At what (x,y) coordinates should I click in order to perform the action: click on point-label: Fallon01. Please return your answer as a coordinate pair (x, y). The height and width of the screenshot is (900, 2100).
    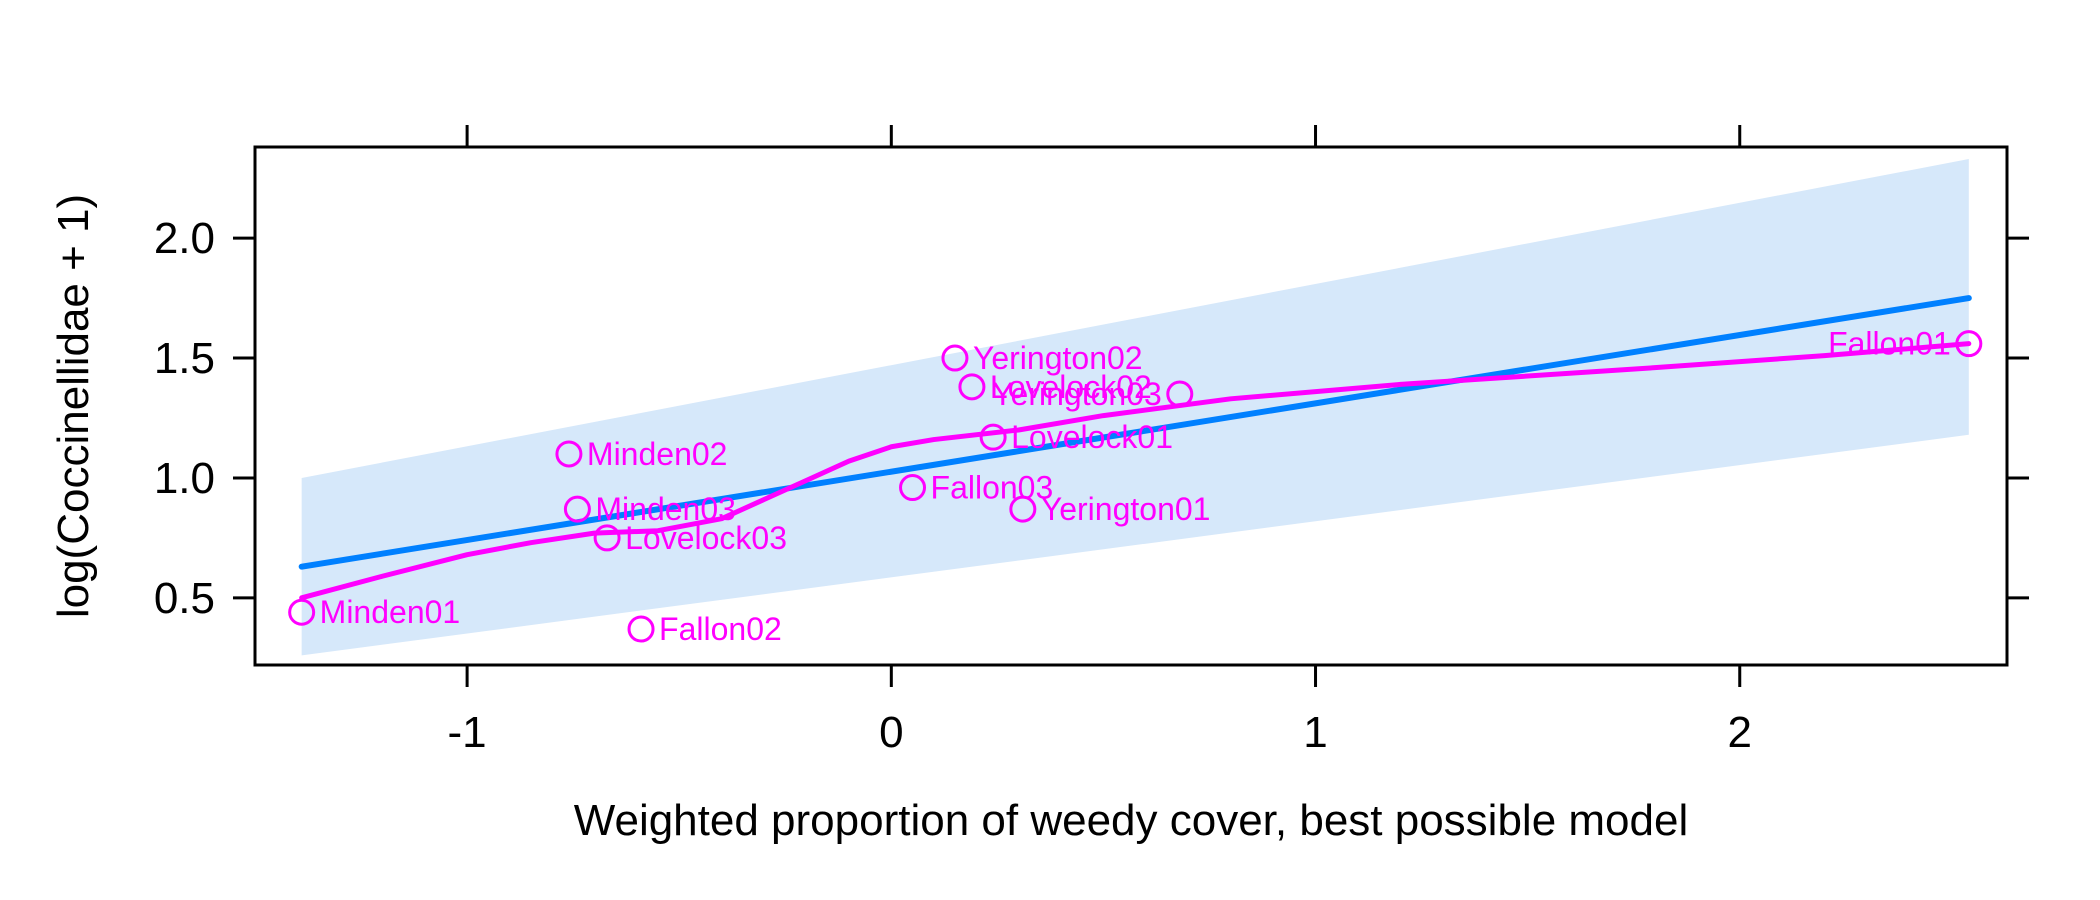
    Looking at the image, I should click on (1889, 344).